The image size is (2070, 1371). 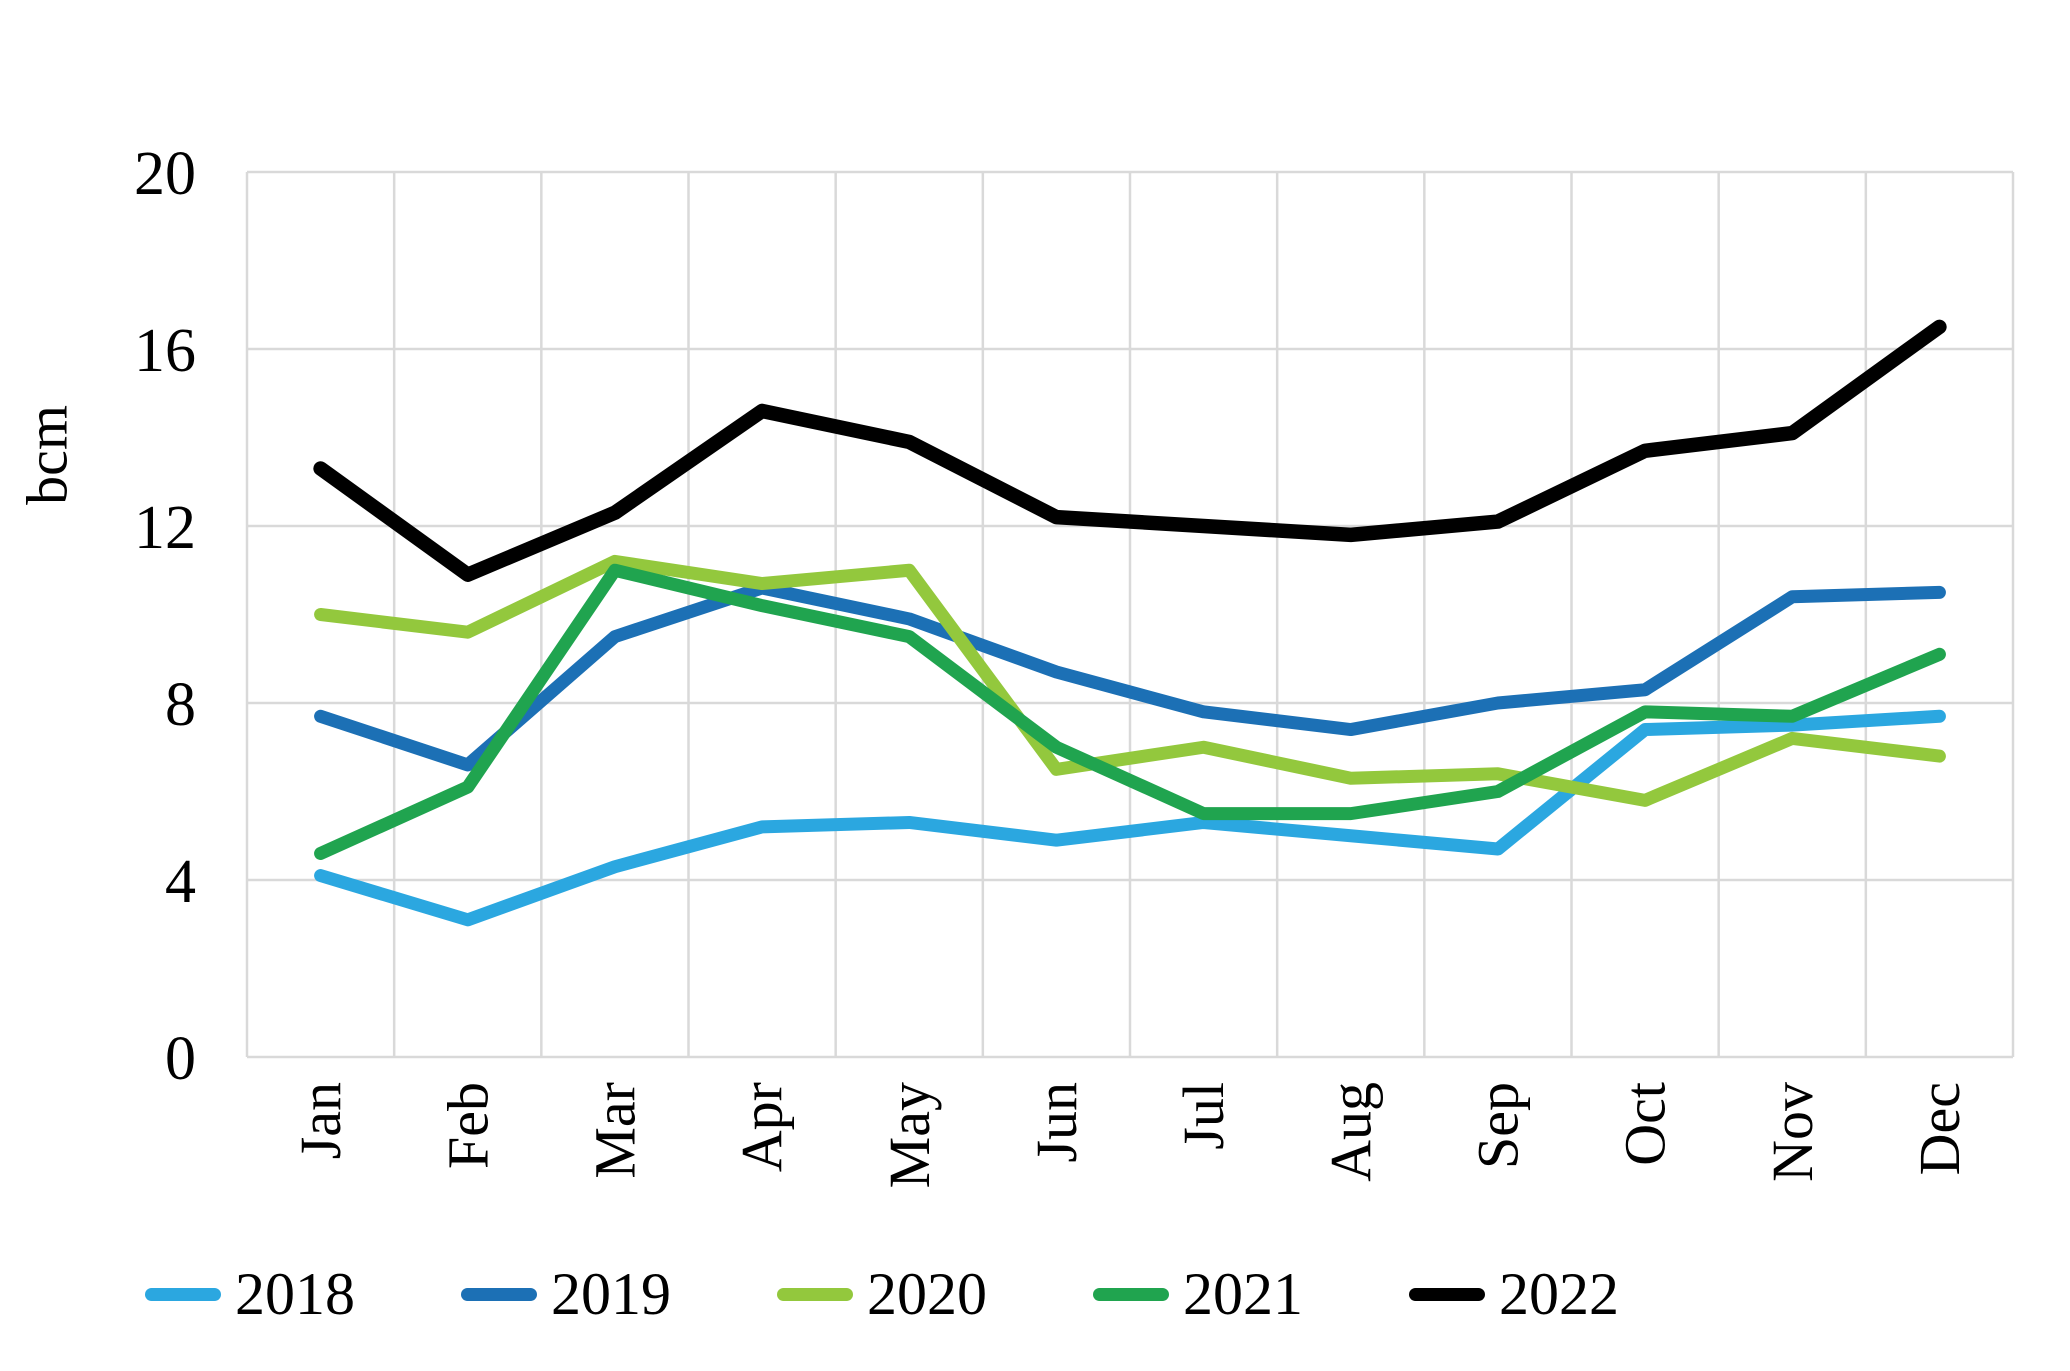 What do you see at coordinates (1130, 1135) in the screenshot?
I see `x-axis-month-labels: Jan Feb Mar Apr May Jun Jul Aug Sep Oct Nov Dec` at bounding box center [1130, 1135].